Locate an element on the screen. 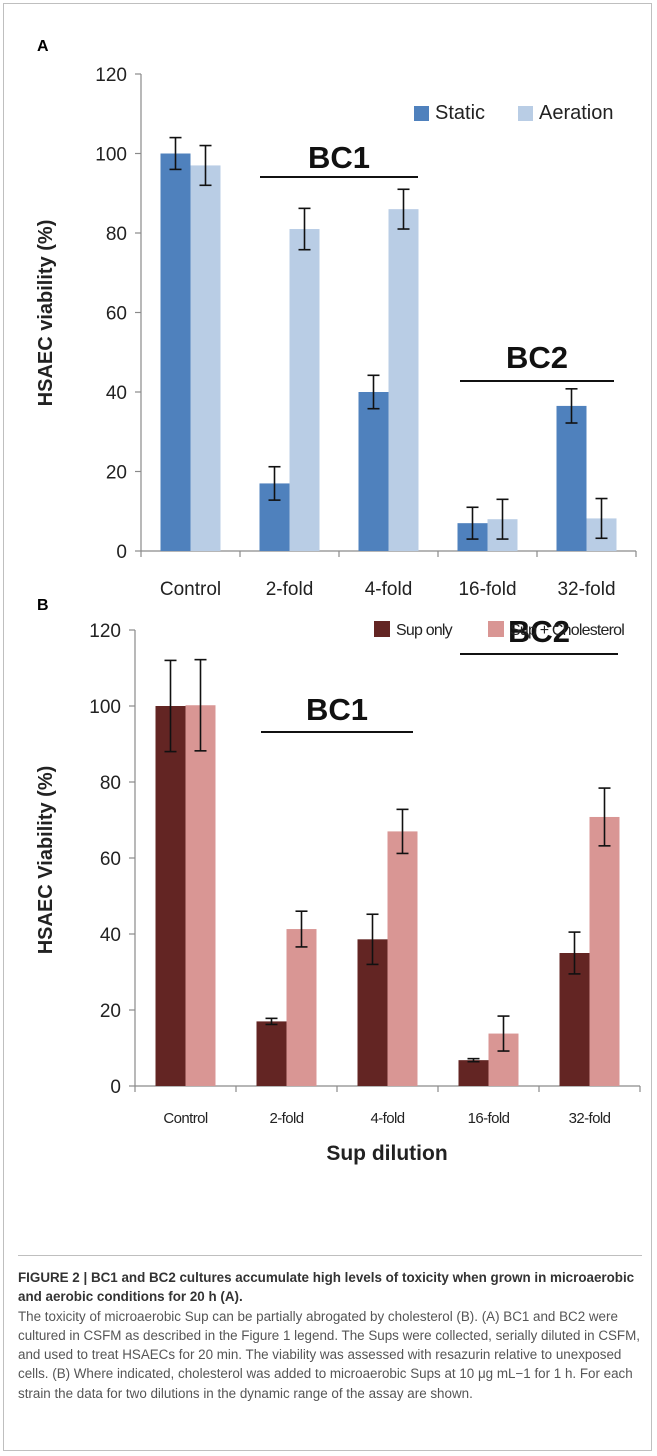 The height and width of the screenshot is (1456, 657). y-axis-label-a: HSAEC viability (%) is located at coordinates (46, 313).